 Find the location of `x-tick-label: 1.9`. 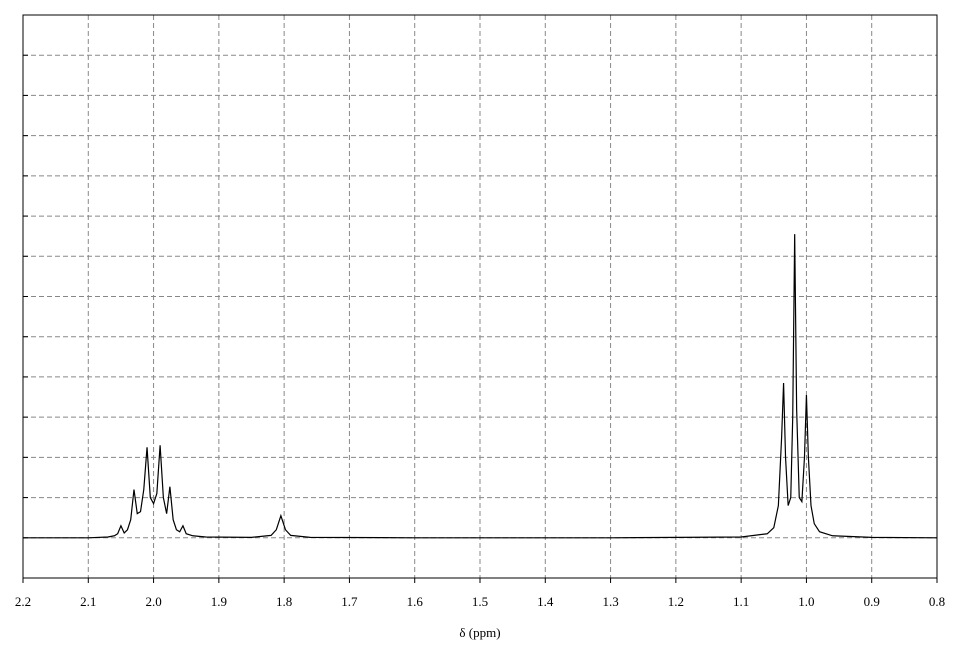

x-tick-label: 1.9 is located at coordinates (219, 601).